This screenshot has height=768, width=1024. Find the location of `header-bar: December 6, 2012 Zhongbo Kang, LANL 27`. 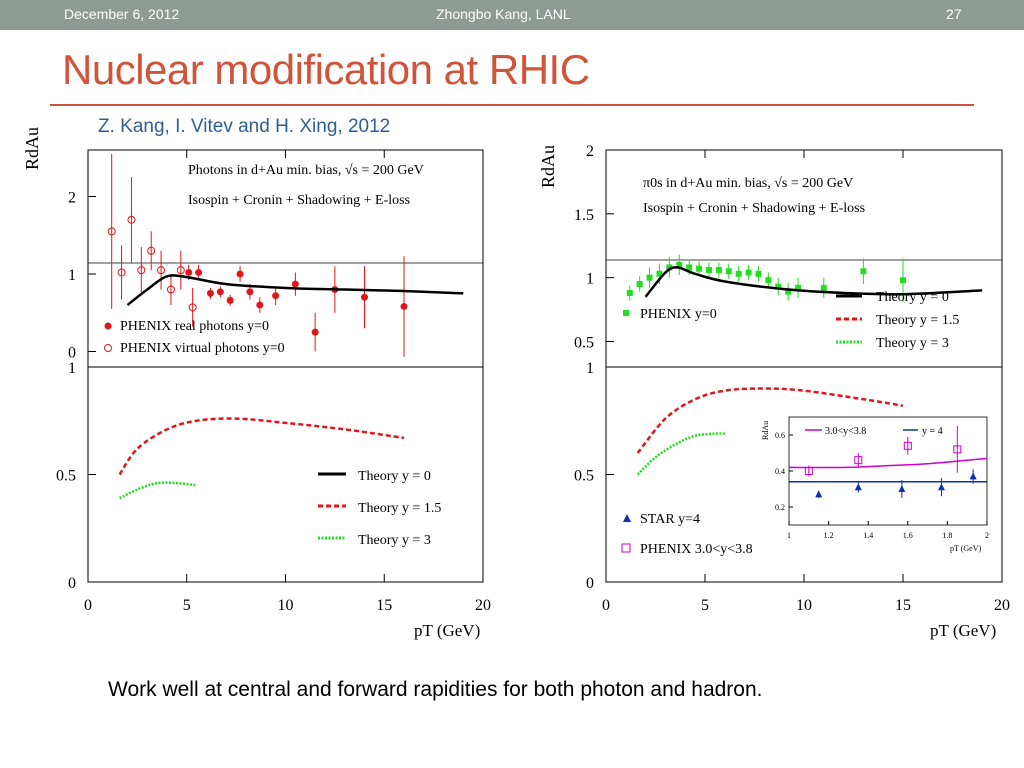

header-bar: December 6, 2012 Zhongbo Kang, LANL 27 is located at coordinates (512, 15).